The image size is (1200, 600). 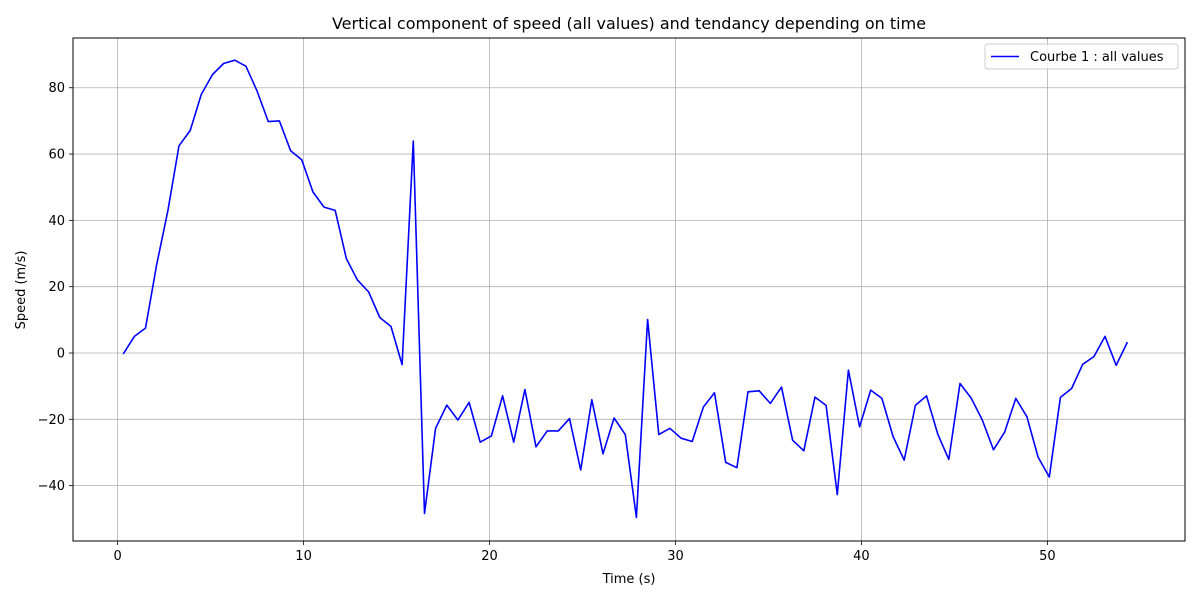 What do you see at coordinates (56, 287) in the screenshot?
I see `y-tick-label: 20` at bounding box center [56, 287].